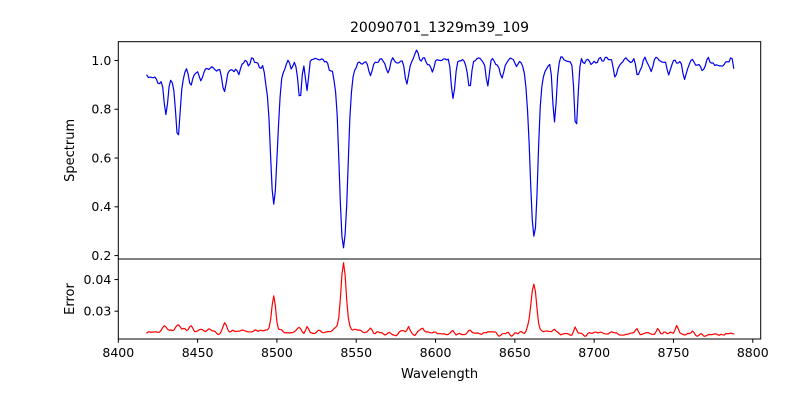  What do you see at coordinates (97, 279) in the screenshot?
I see `error-y-tick-label: 0.04` at bounding box center [97, 279].